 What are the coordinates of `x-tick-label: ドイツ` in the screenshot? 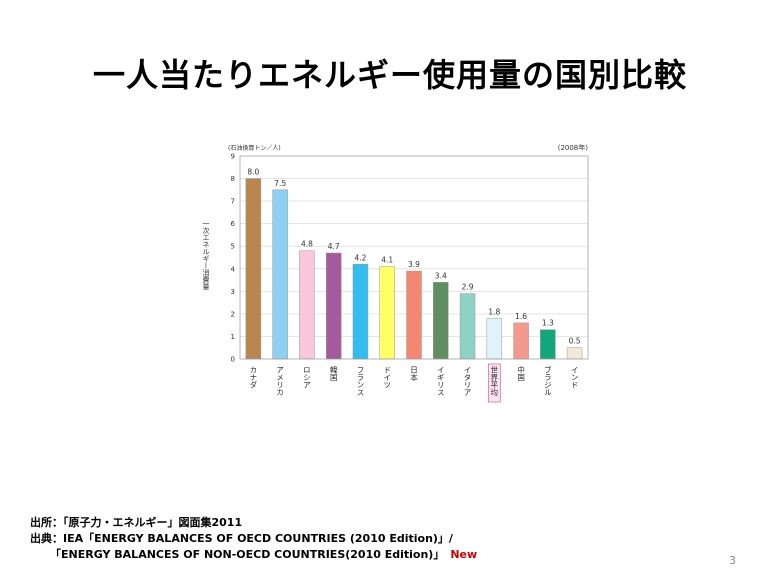 It's located at (387, 377).